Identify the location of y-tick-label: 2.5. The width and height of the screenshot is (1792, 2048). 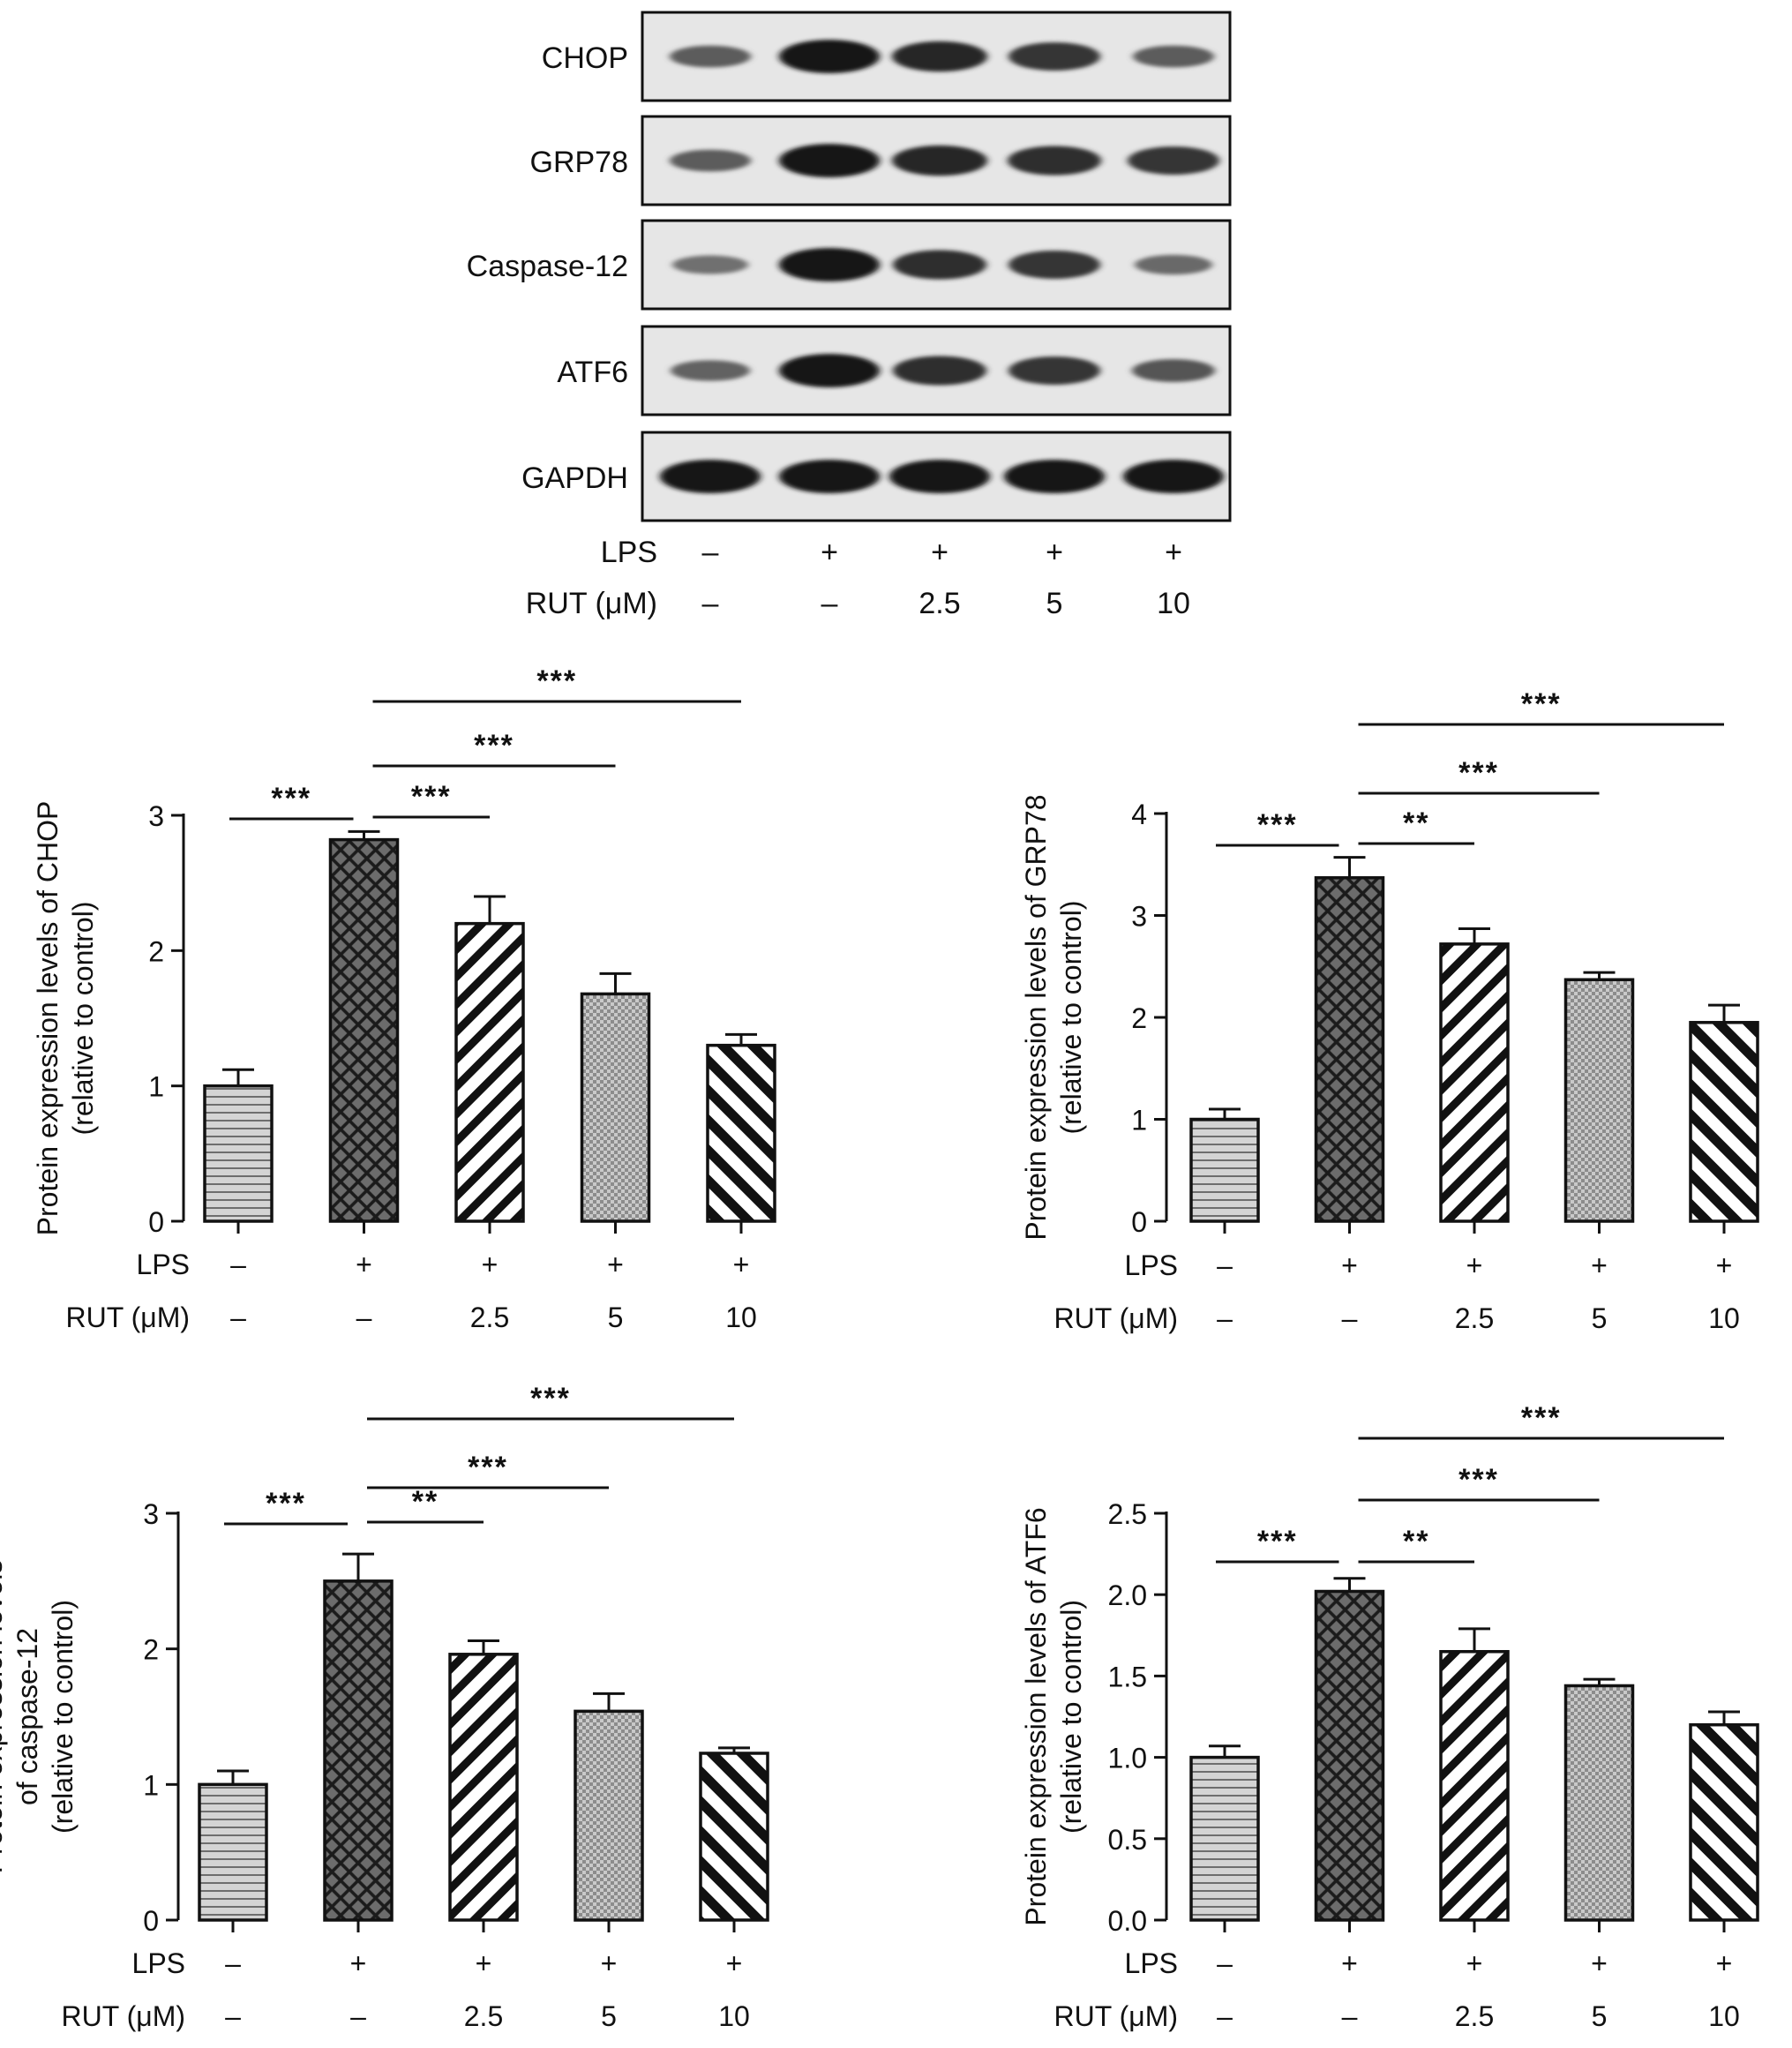
(1127, 1514).